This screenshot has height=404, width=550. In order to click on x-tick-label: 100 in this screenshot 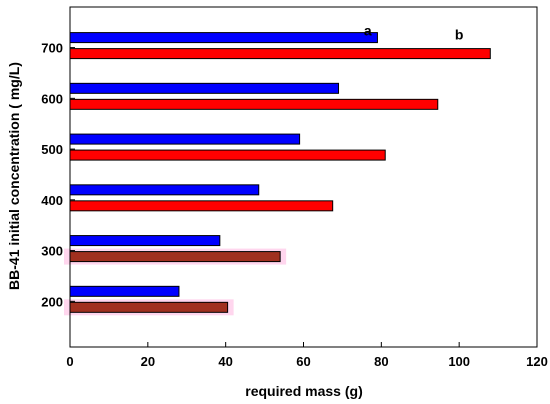, I will do `click(459, 361)`.